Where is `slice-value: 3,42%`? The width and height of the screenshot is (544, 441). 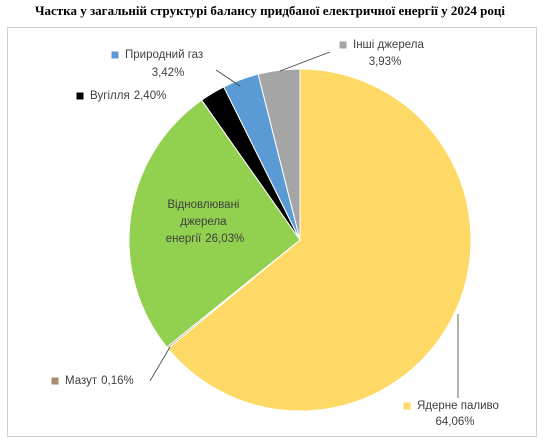 slice-value: 3,42% is located at coordinates (168, 73).